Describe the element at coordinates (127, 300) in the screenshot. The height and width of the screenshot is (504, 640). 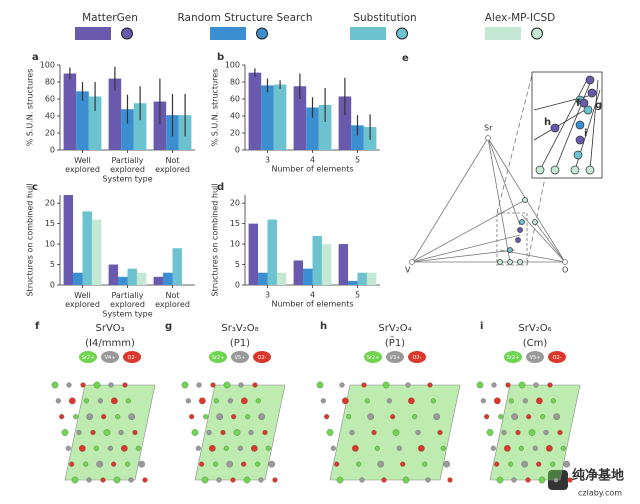
I see `x-tick-label: Partially explored` at that location.